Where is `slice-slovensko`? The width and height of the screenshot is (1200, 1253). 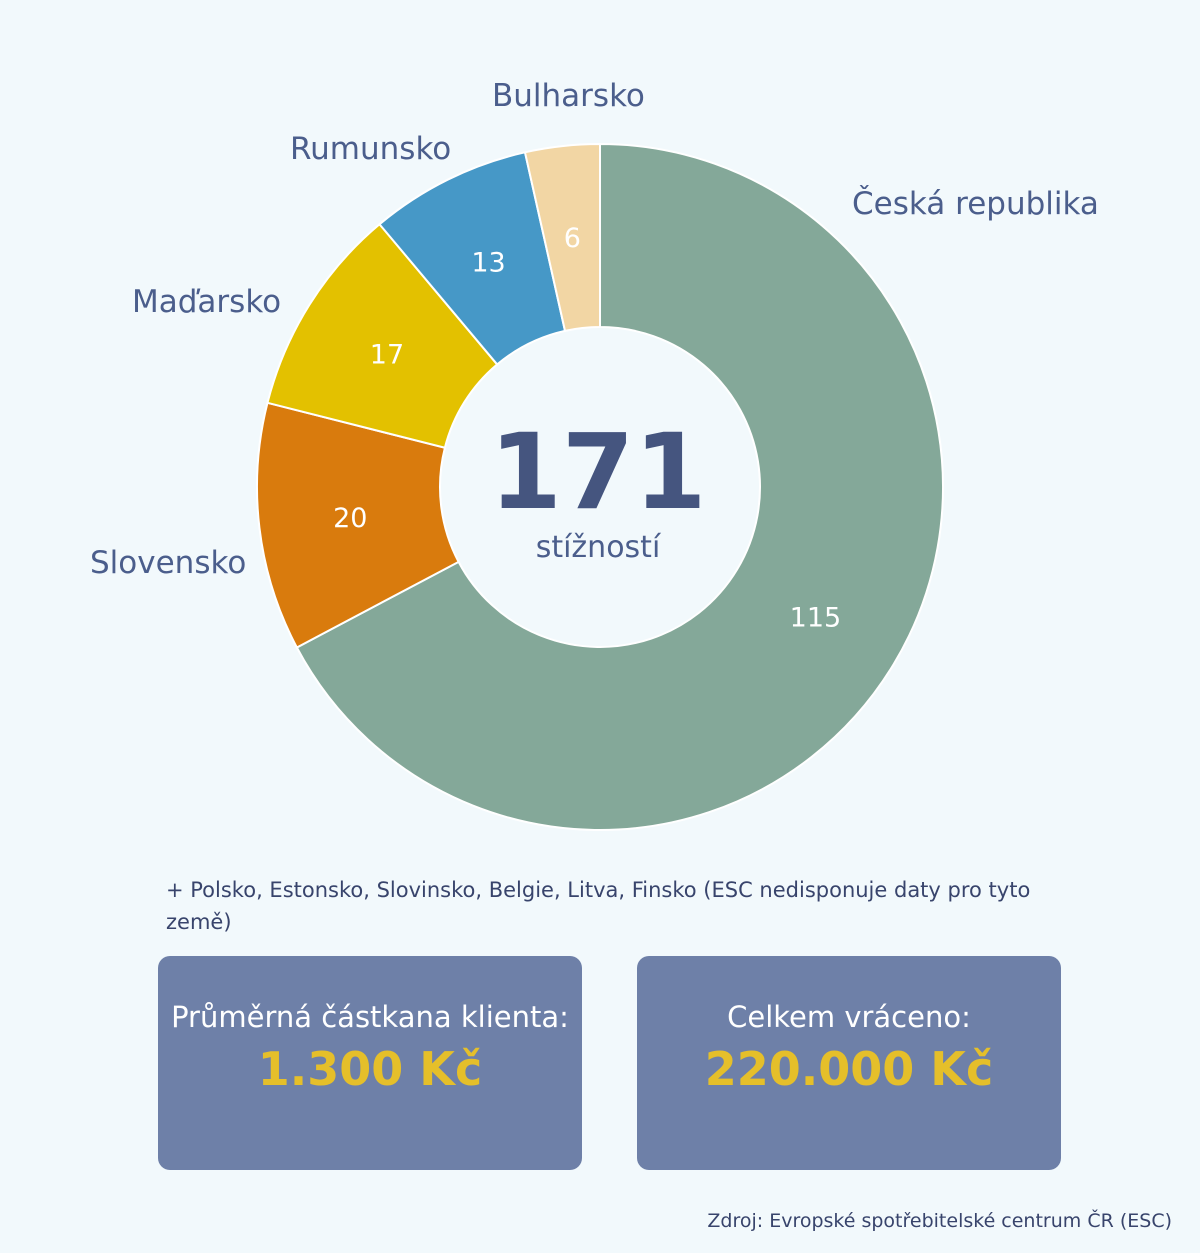 slice-slovensko is located at coordinates (358, 525).